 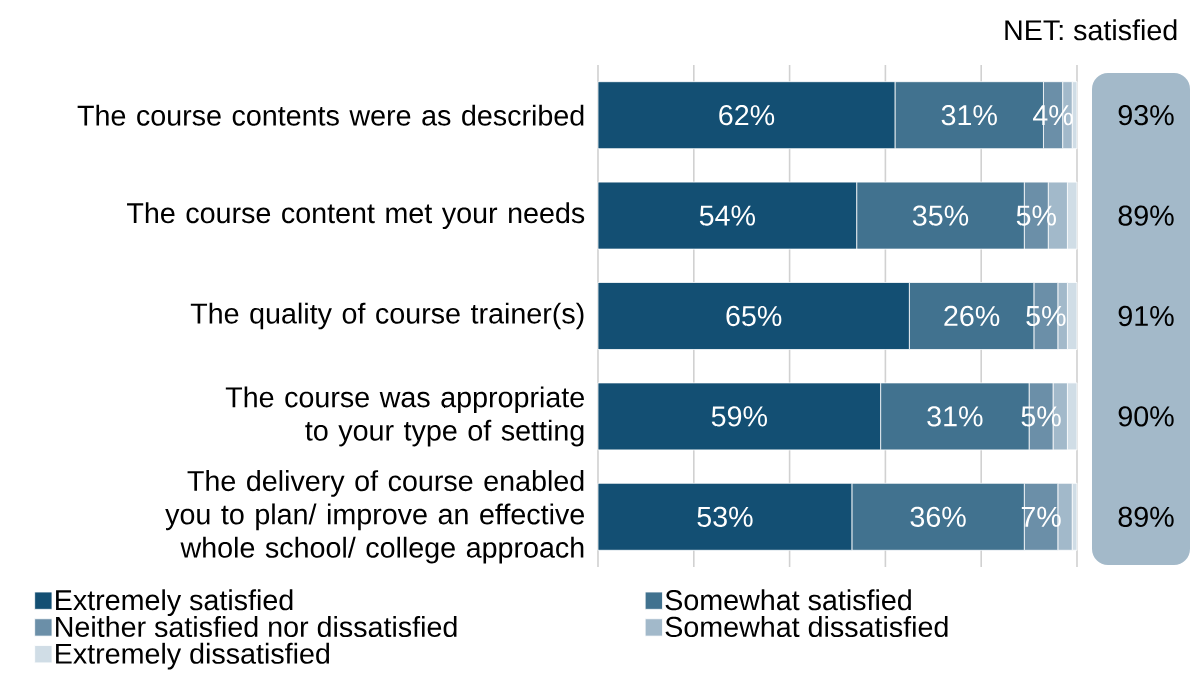 I want to click on text: NET: satisfied, so click(x=1091, y=30).